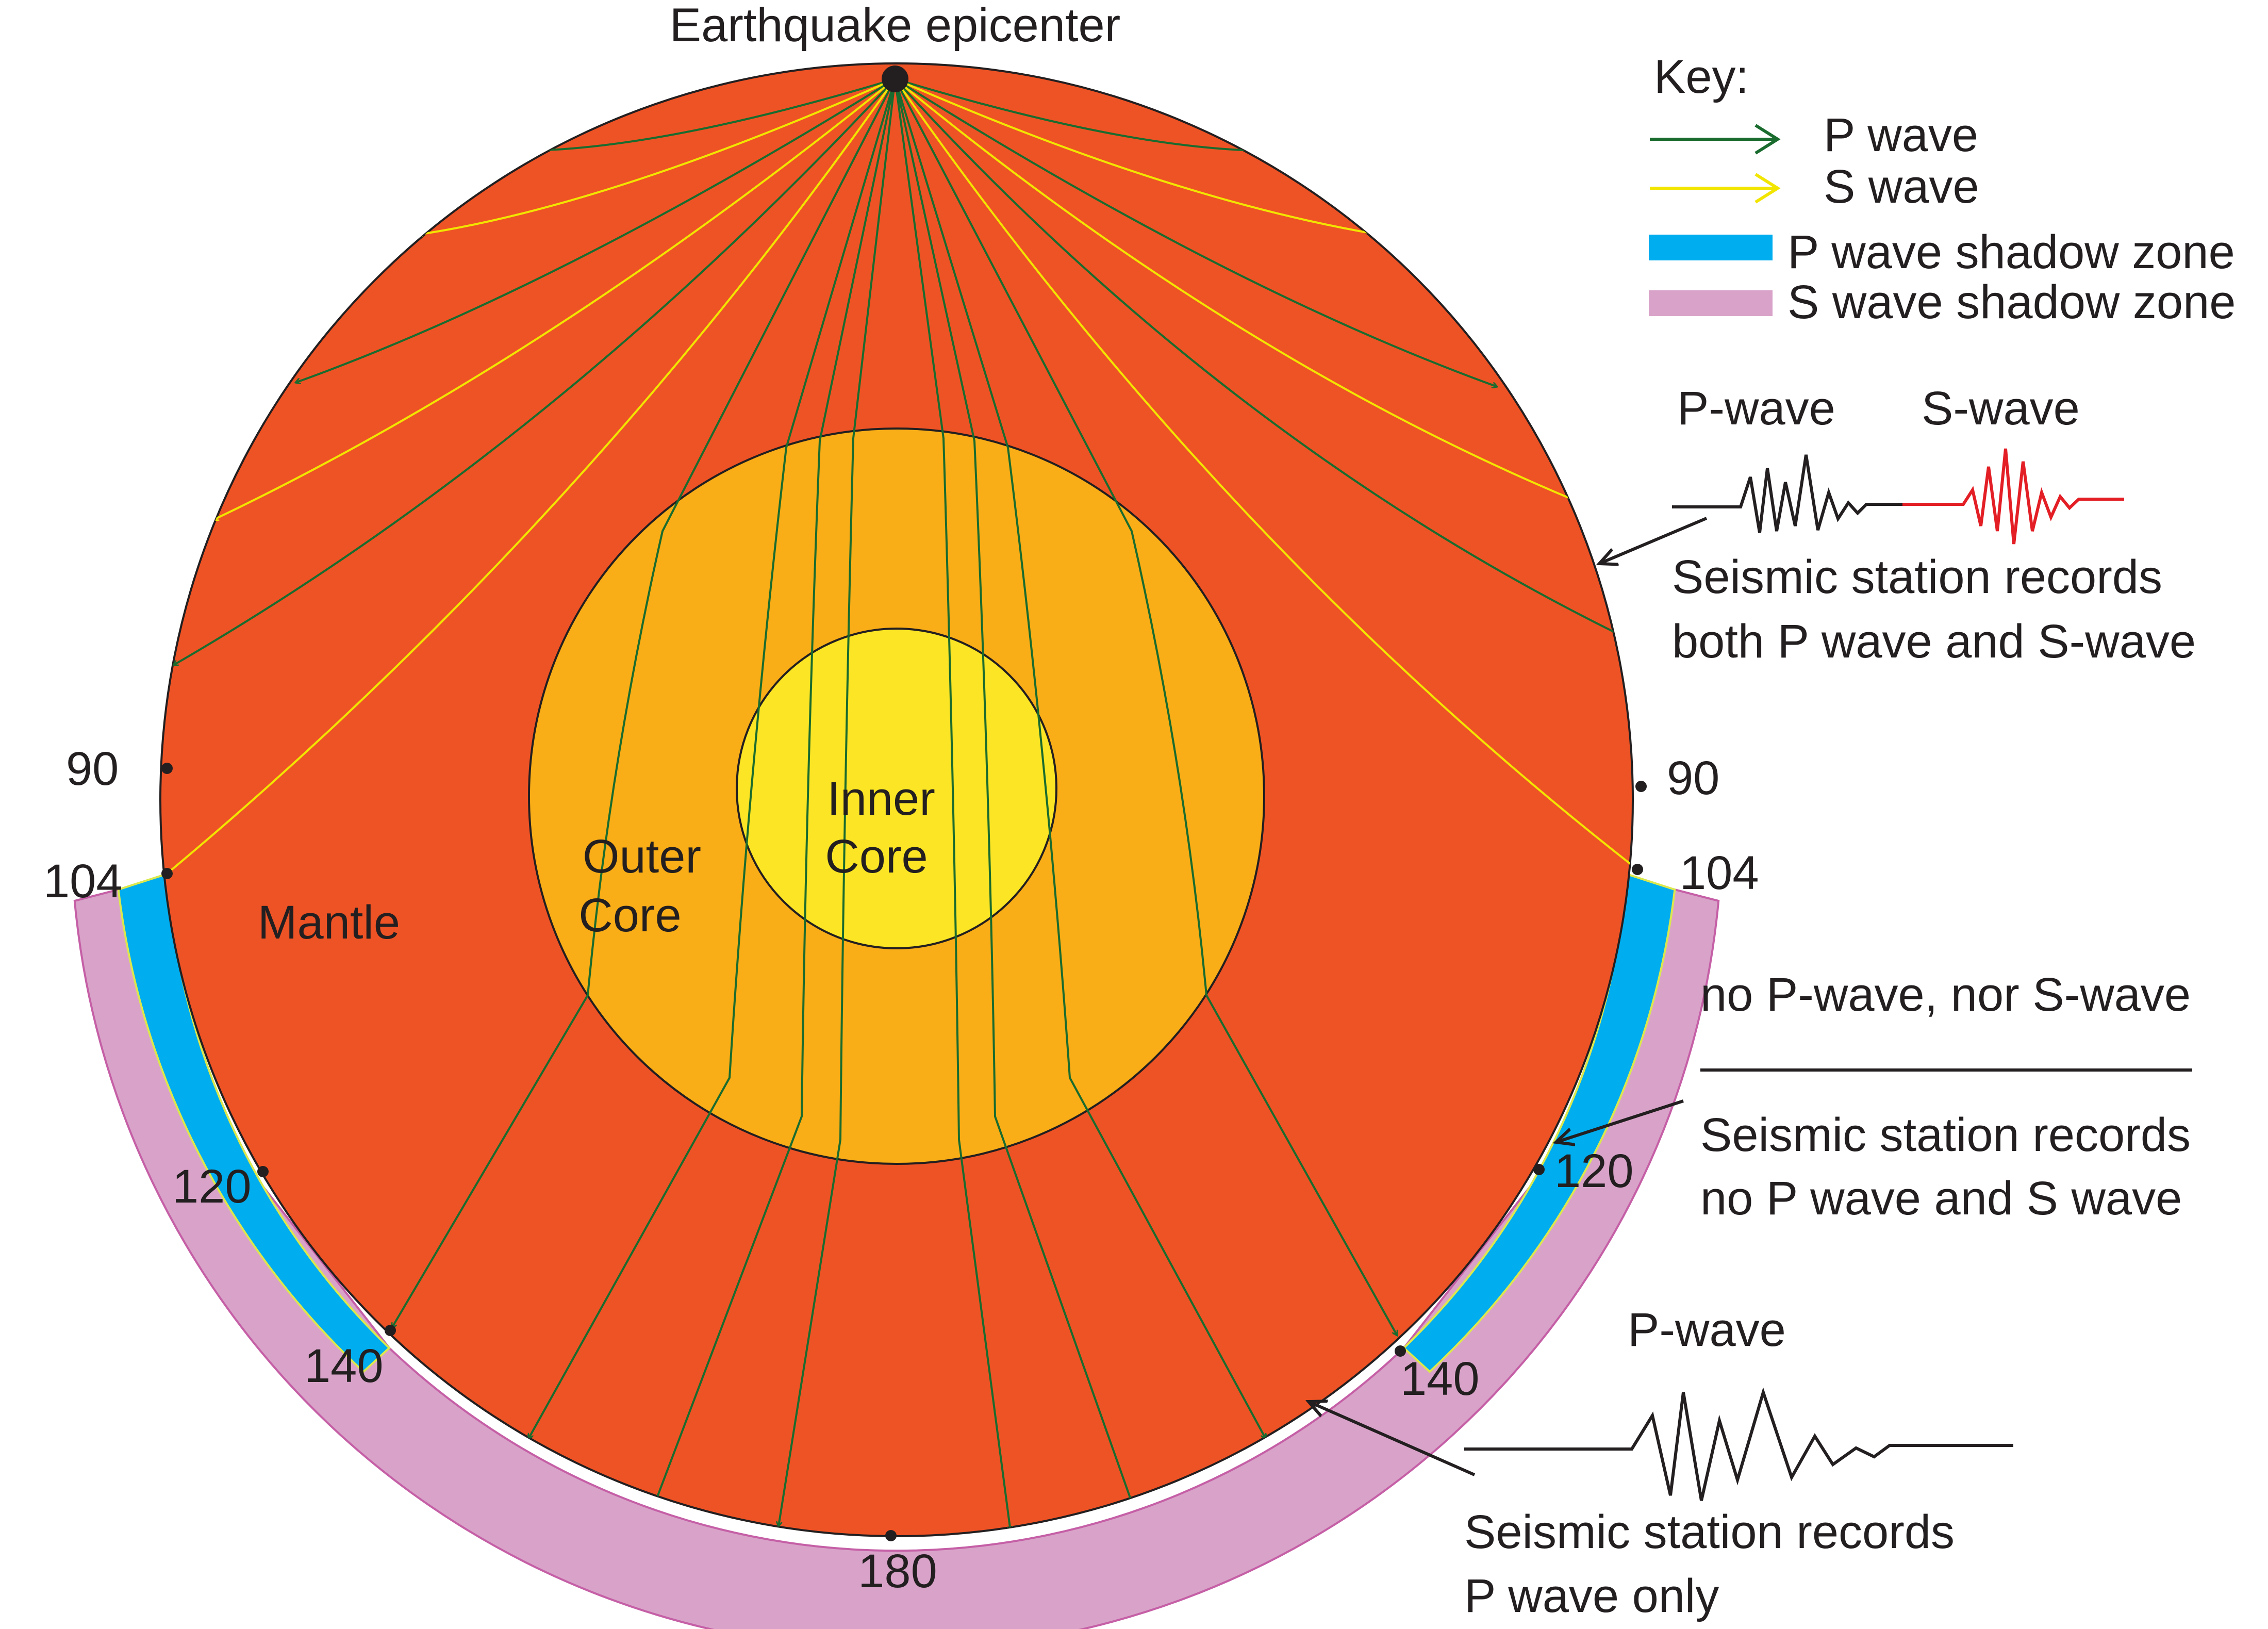 The height and width of the screenshot is (1629, 2268). What do you see at coordinates (1701, 77) in the screenshot?
I see `key-heading: Key:` at bounding box center [1701, 77].